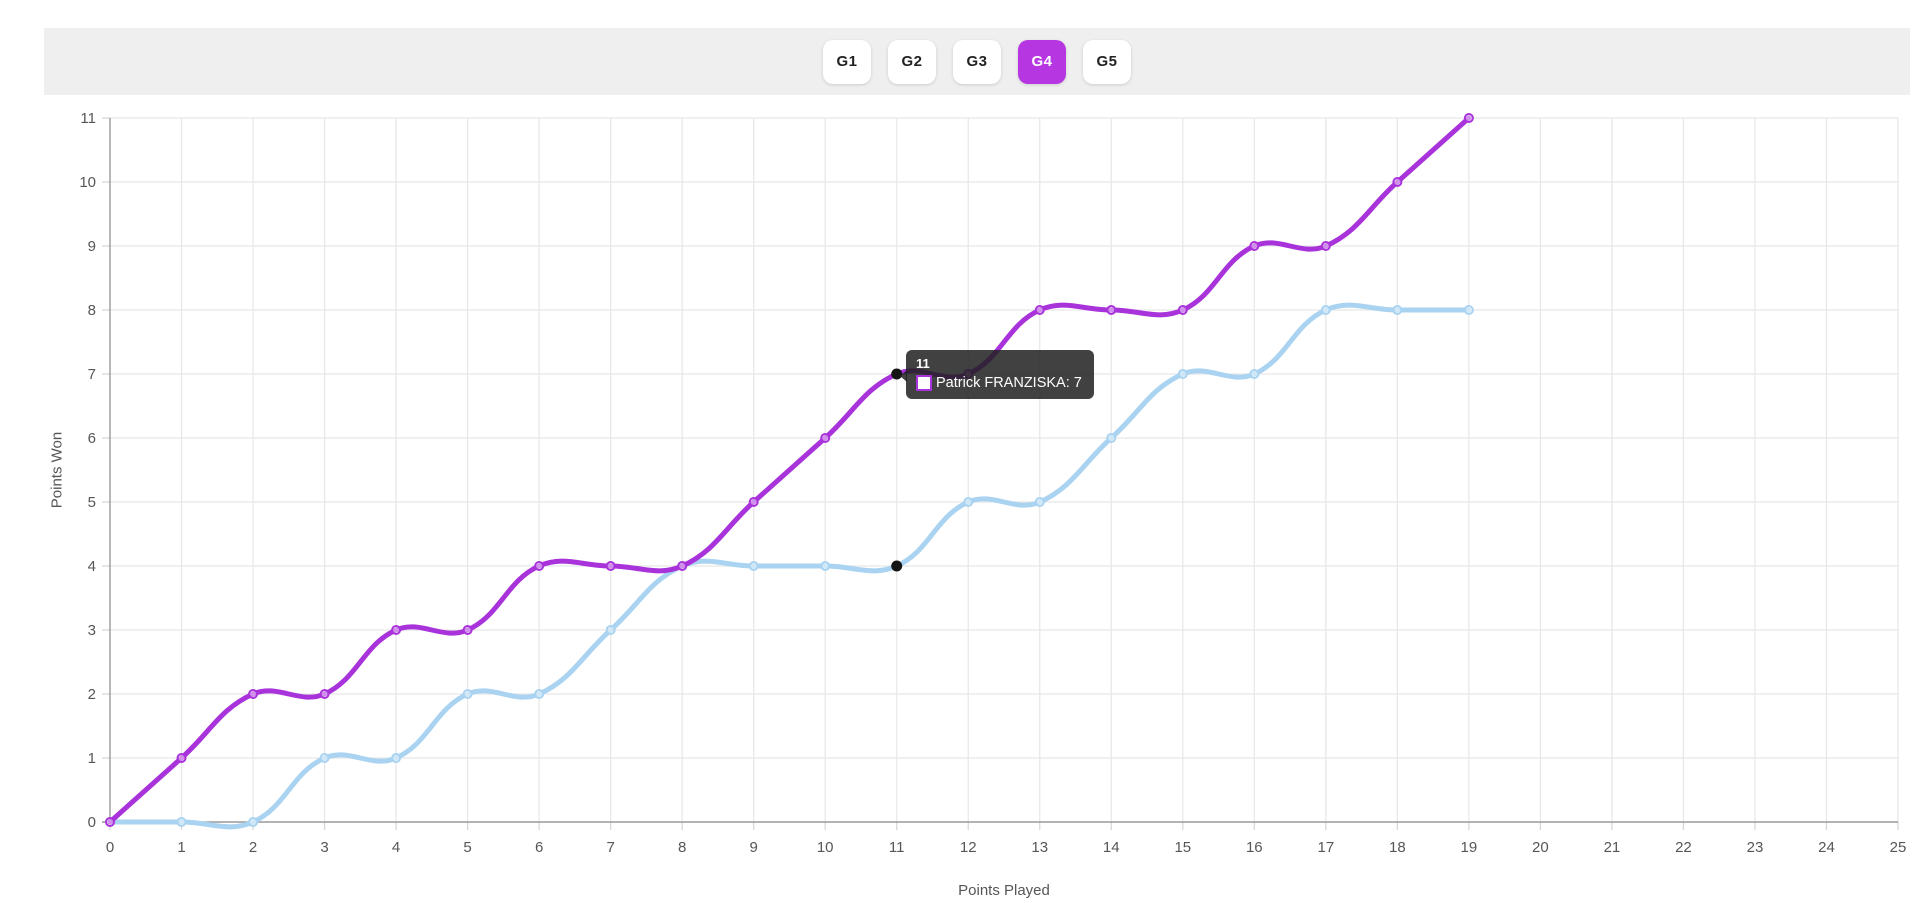 The width and height of the screenshot is (1930, 903). What do you see at coordinates (1009, 383) in the screenshot?
I see `tooltip-text: Patrick FRANZISKA: 7` at bounding box center [1009, 383].